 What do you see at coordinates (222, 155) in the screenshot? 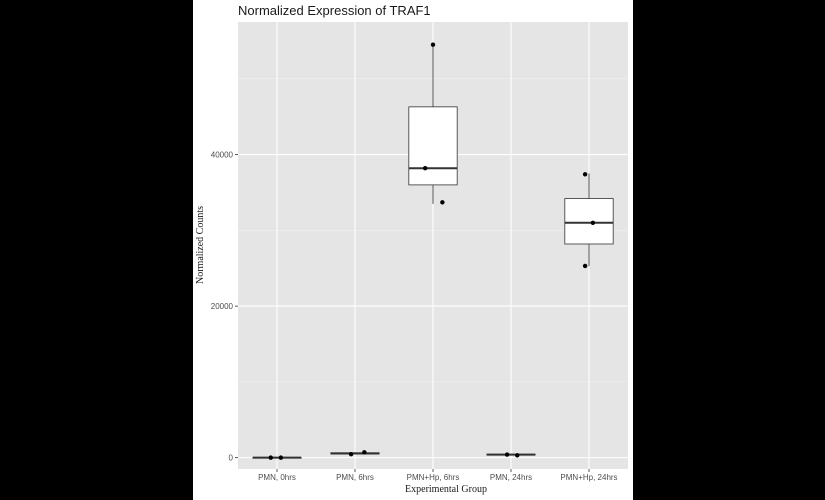
I see `y-tick-label: 40000` at bounding box center [222, 155].